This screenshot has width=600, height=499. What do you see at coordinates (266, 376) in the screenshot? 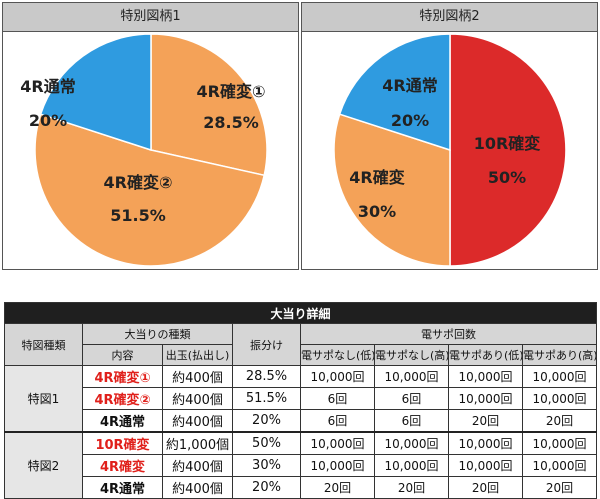
I see `distribution: 28.5%` at bounding box center [266, 376].